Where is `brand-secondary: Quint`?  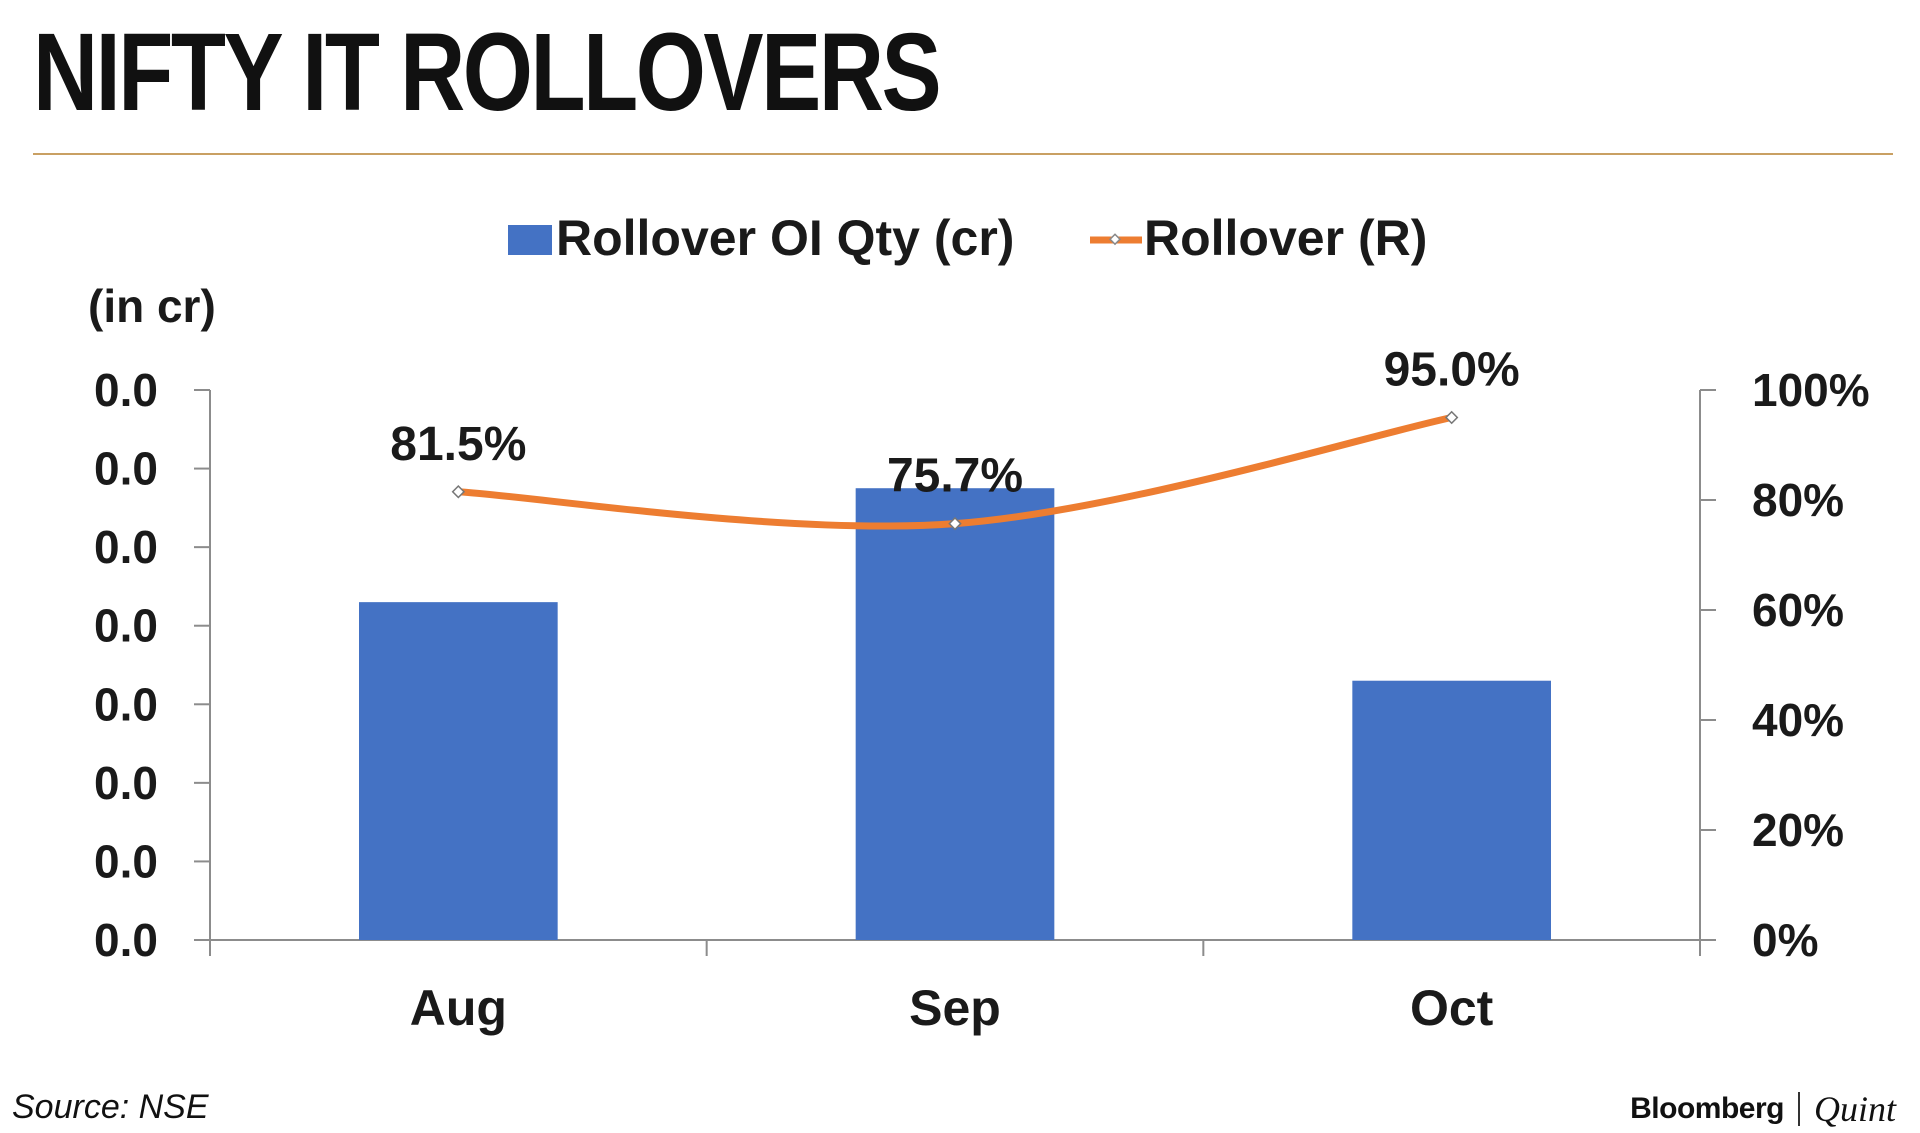
brand-secondary: Quint is located at coordinates (1854, 1109).